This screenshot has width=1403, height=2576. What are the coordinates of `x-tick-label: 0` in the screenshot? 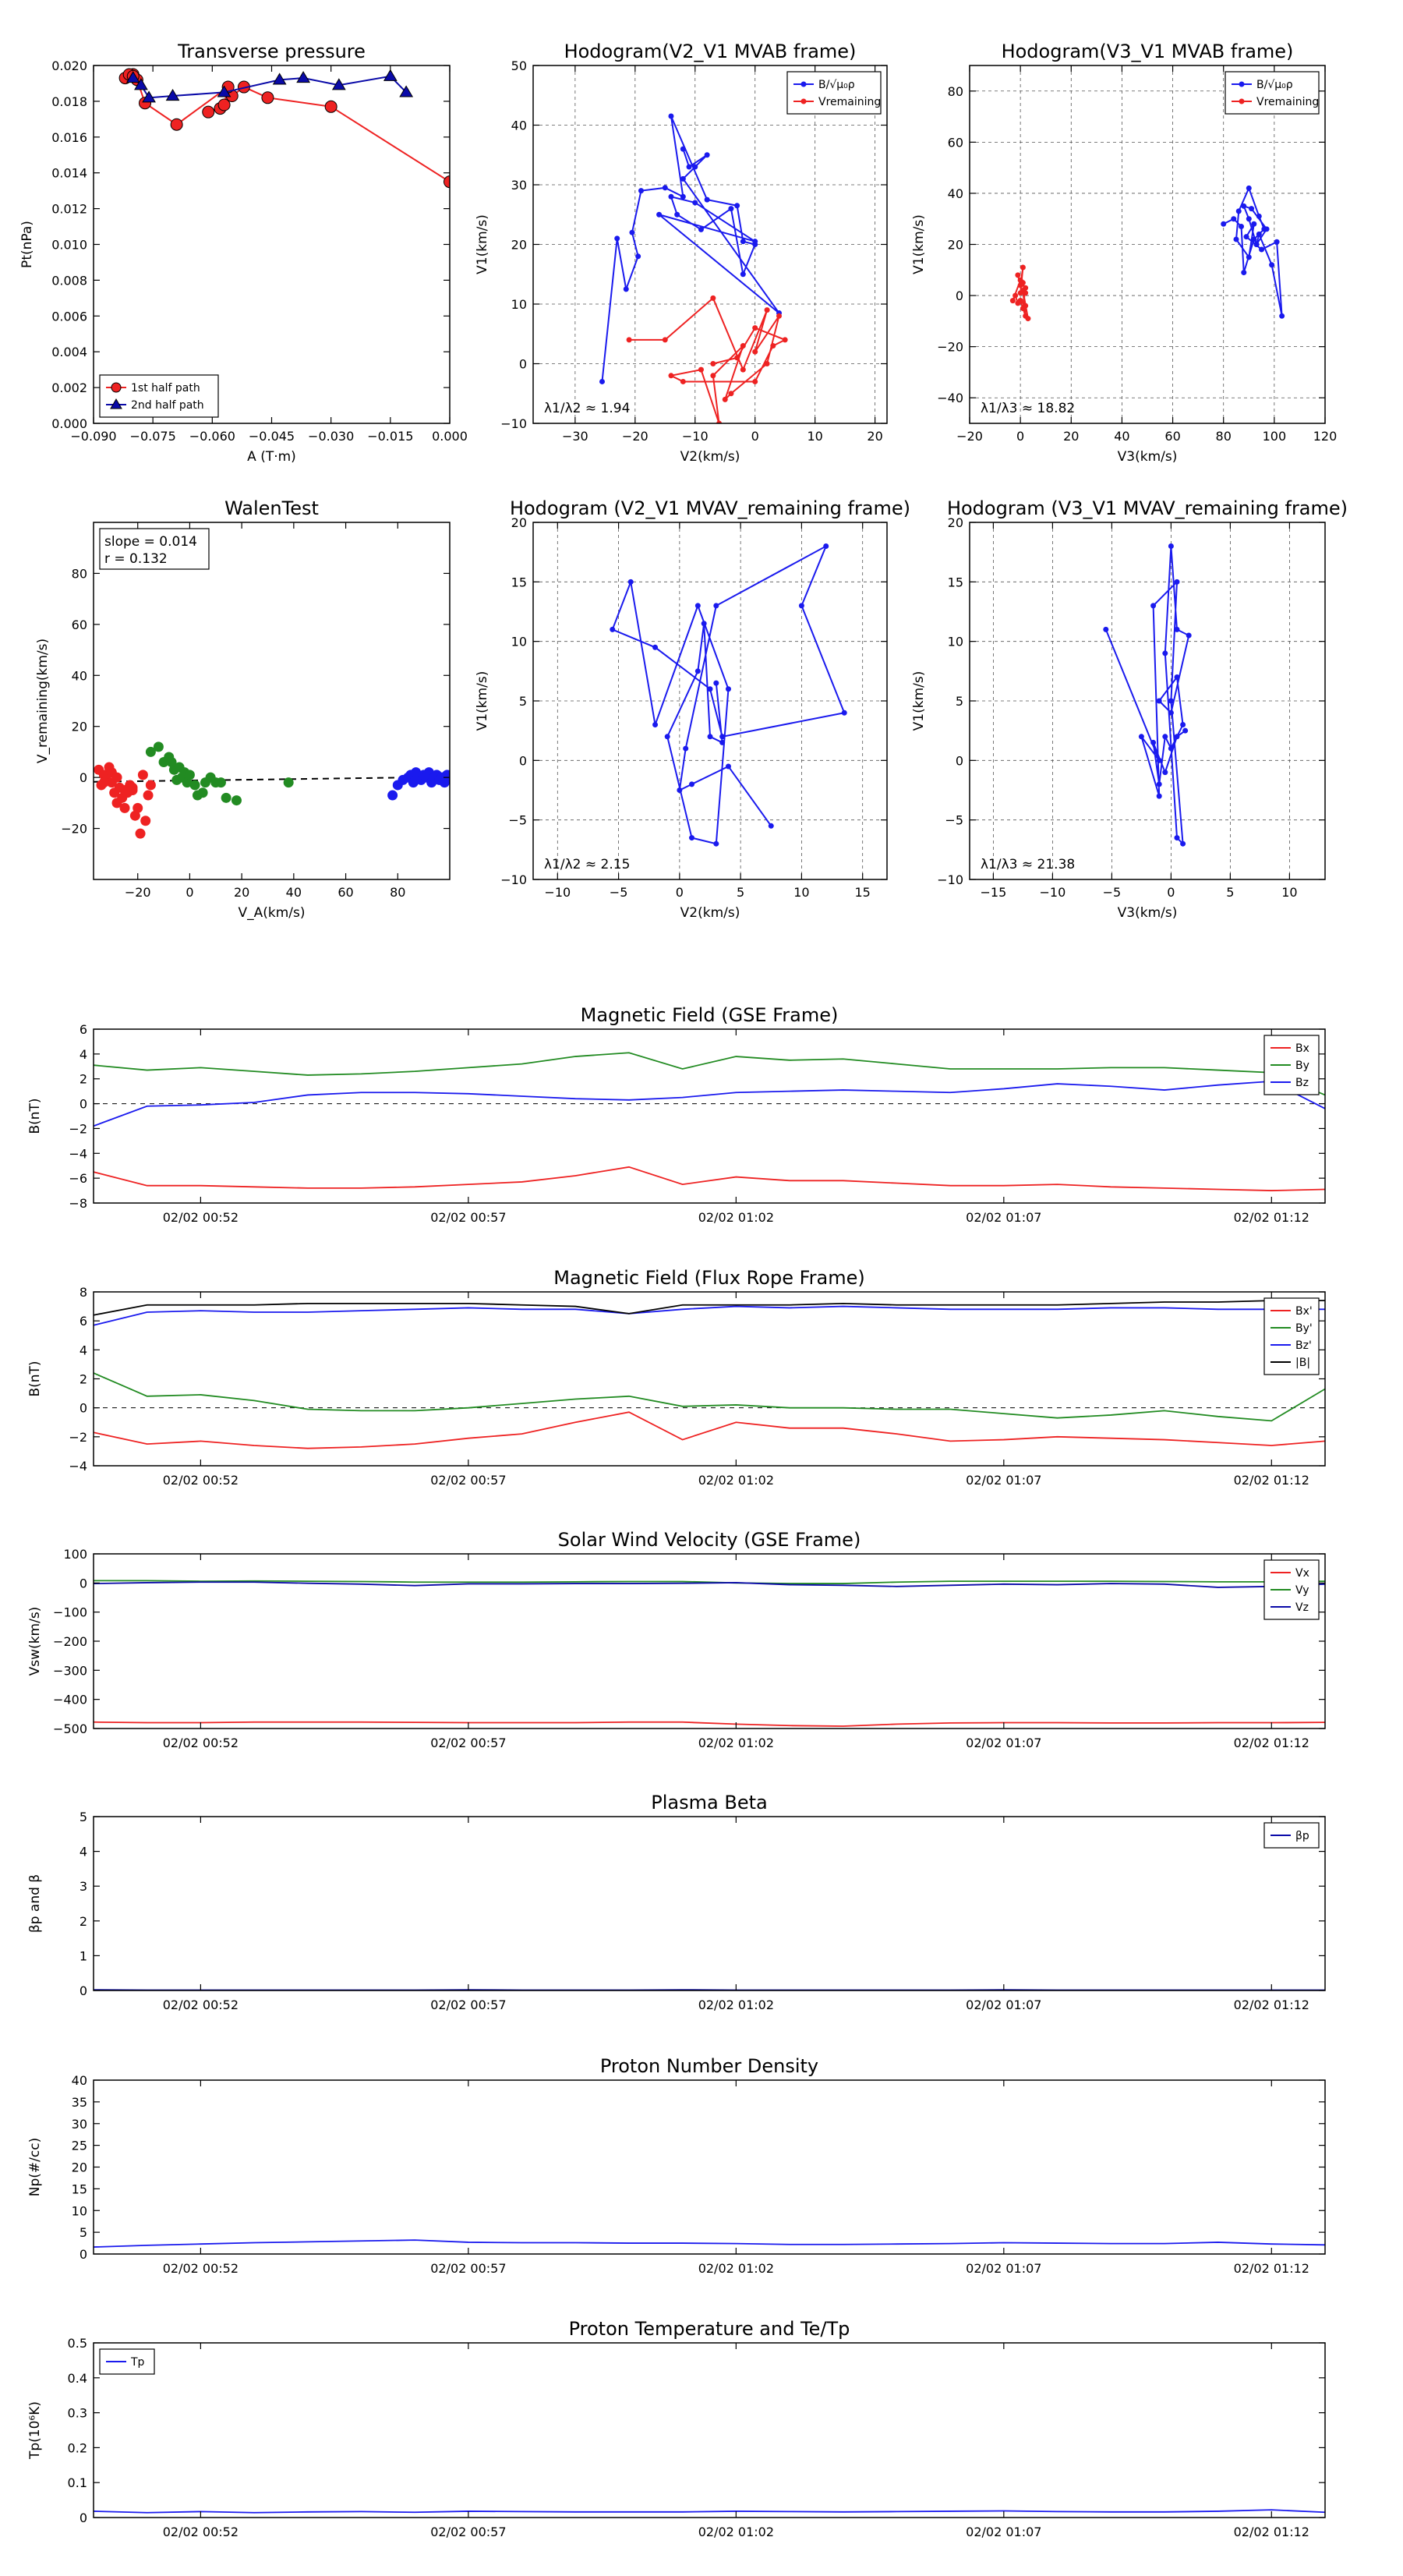 It's located at (680, 893).